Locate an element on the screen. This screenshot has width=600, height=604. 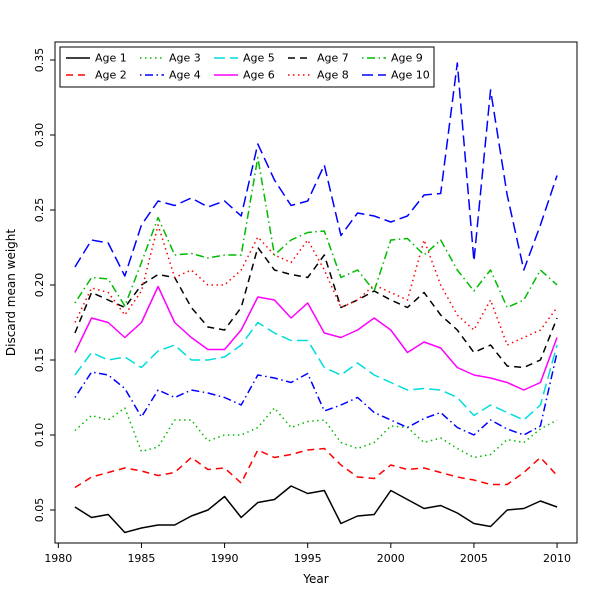
legend-label-age-2: Age 2 is located at coordinates (111, 75).